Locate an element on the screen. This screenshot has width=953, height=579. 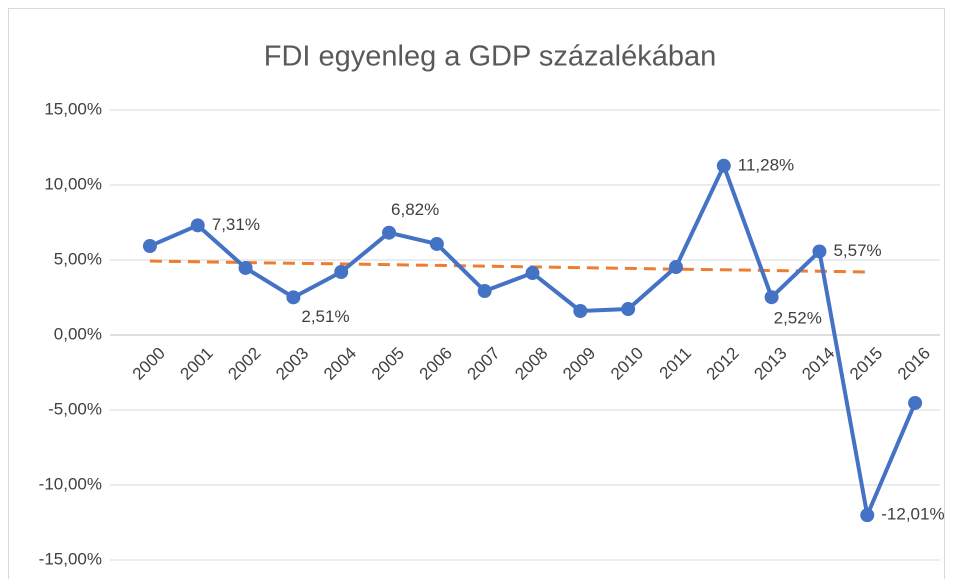
y-tick-label: 15,00% is located at coordinates (73, 108).